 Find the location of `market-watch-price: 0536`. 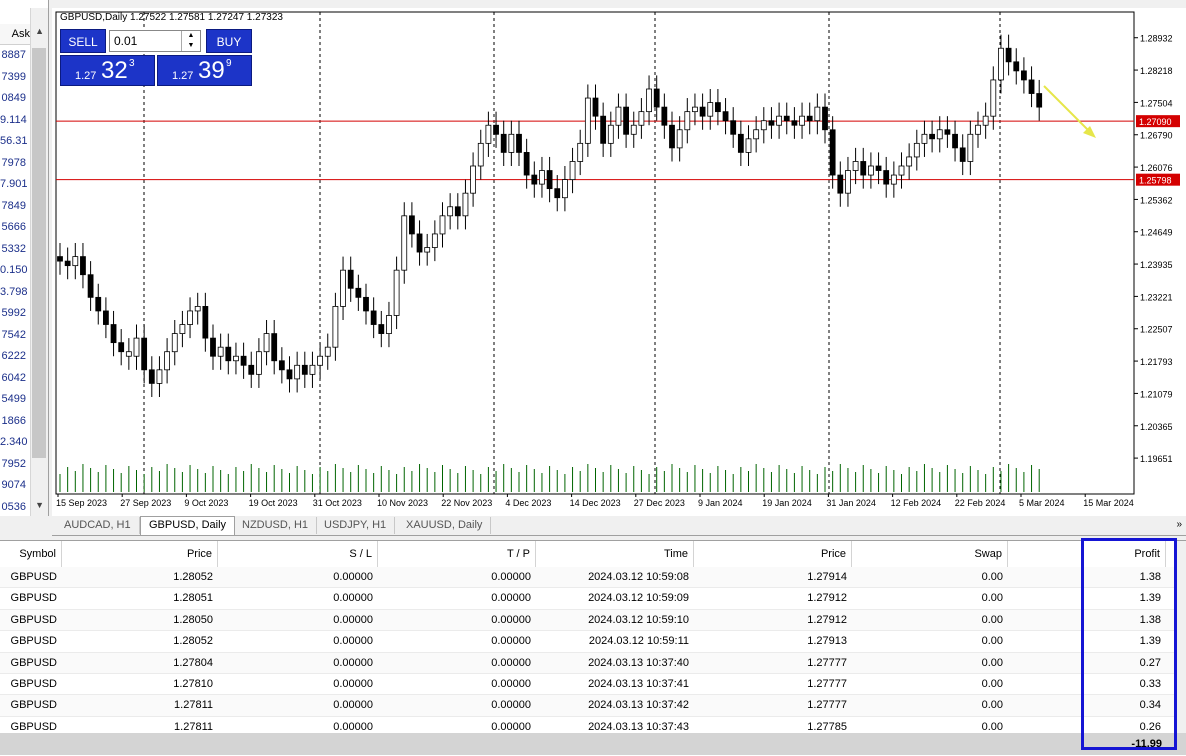

market-watch-price: 0536 is located at coordinates (13, 506).